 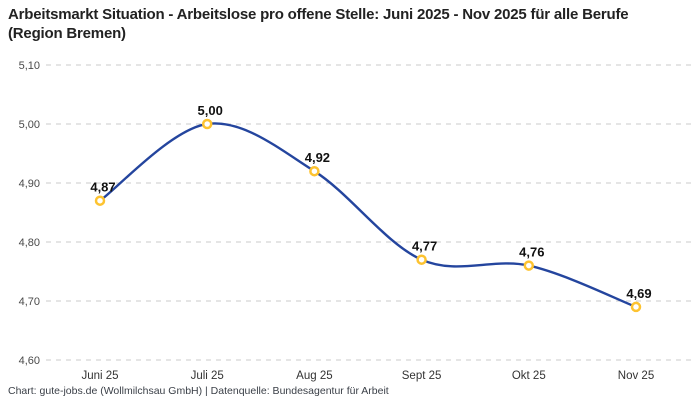 What do you see at coordinates (422, 376) in the screenshot?
I see `x-axis-tick-label: Sept 25` at bounding box center [422, 376].